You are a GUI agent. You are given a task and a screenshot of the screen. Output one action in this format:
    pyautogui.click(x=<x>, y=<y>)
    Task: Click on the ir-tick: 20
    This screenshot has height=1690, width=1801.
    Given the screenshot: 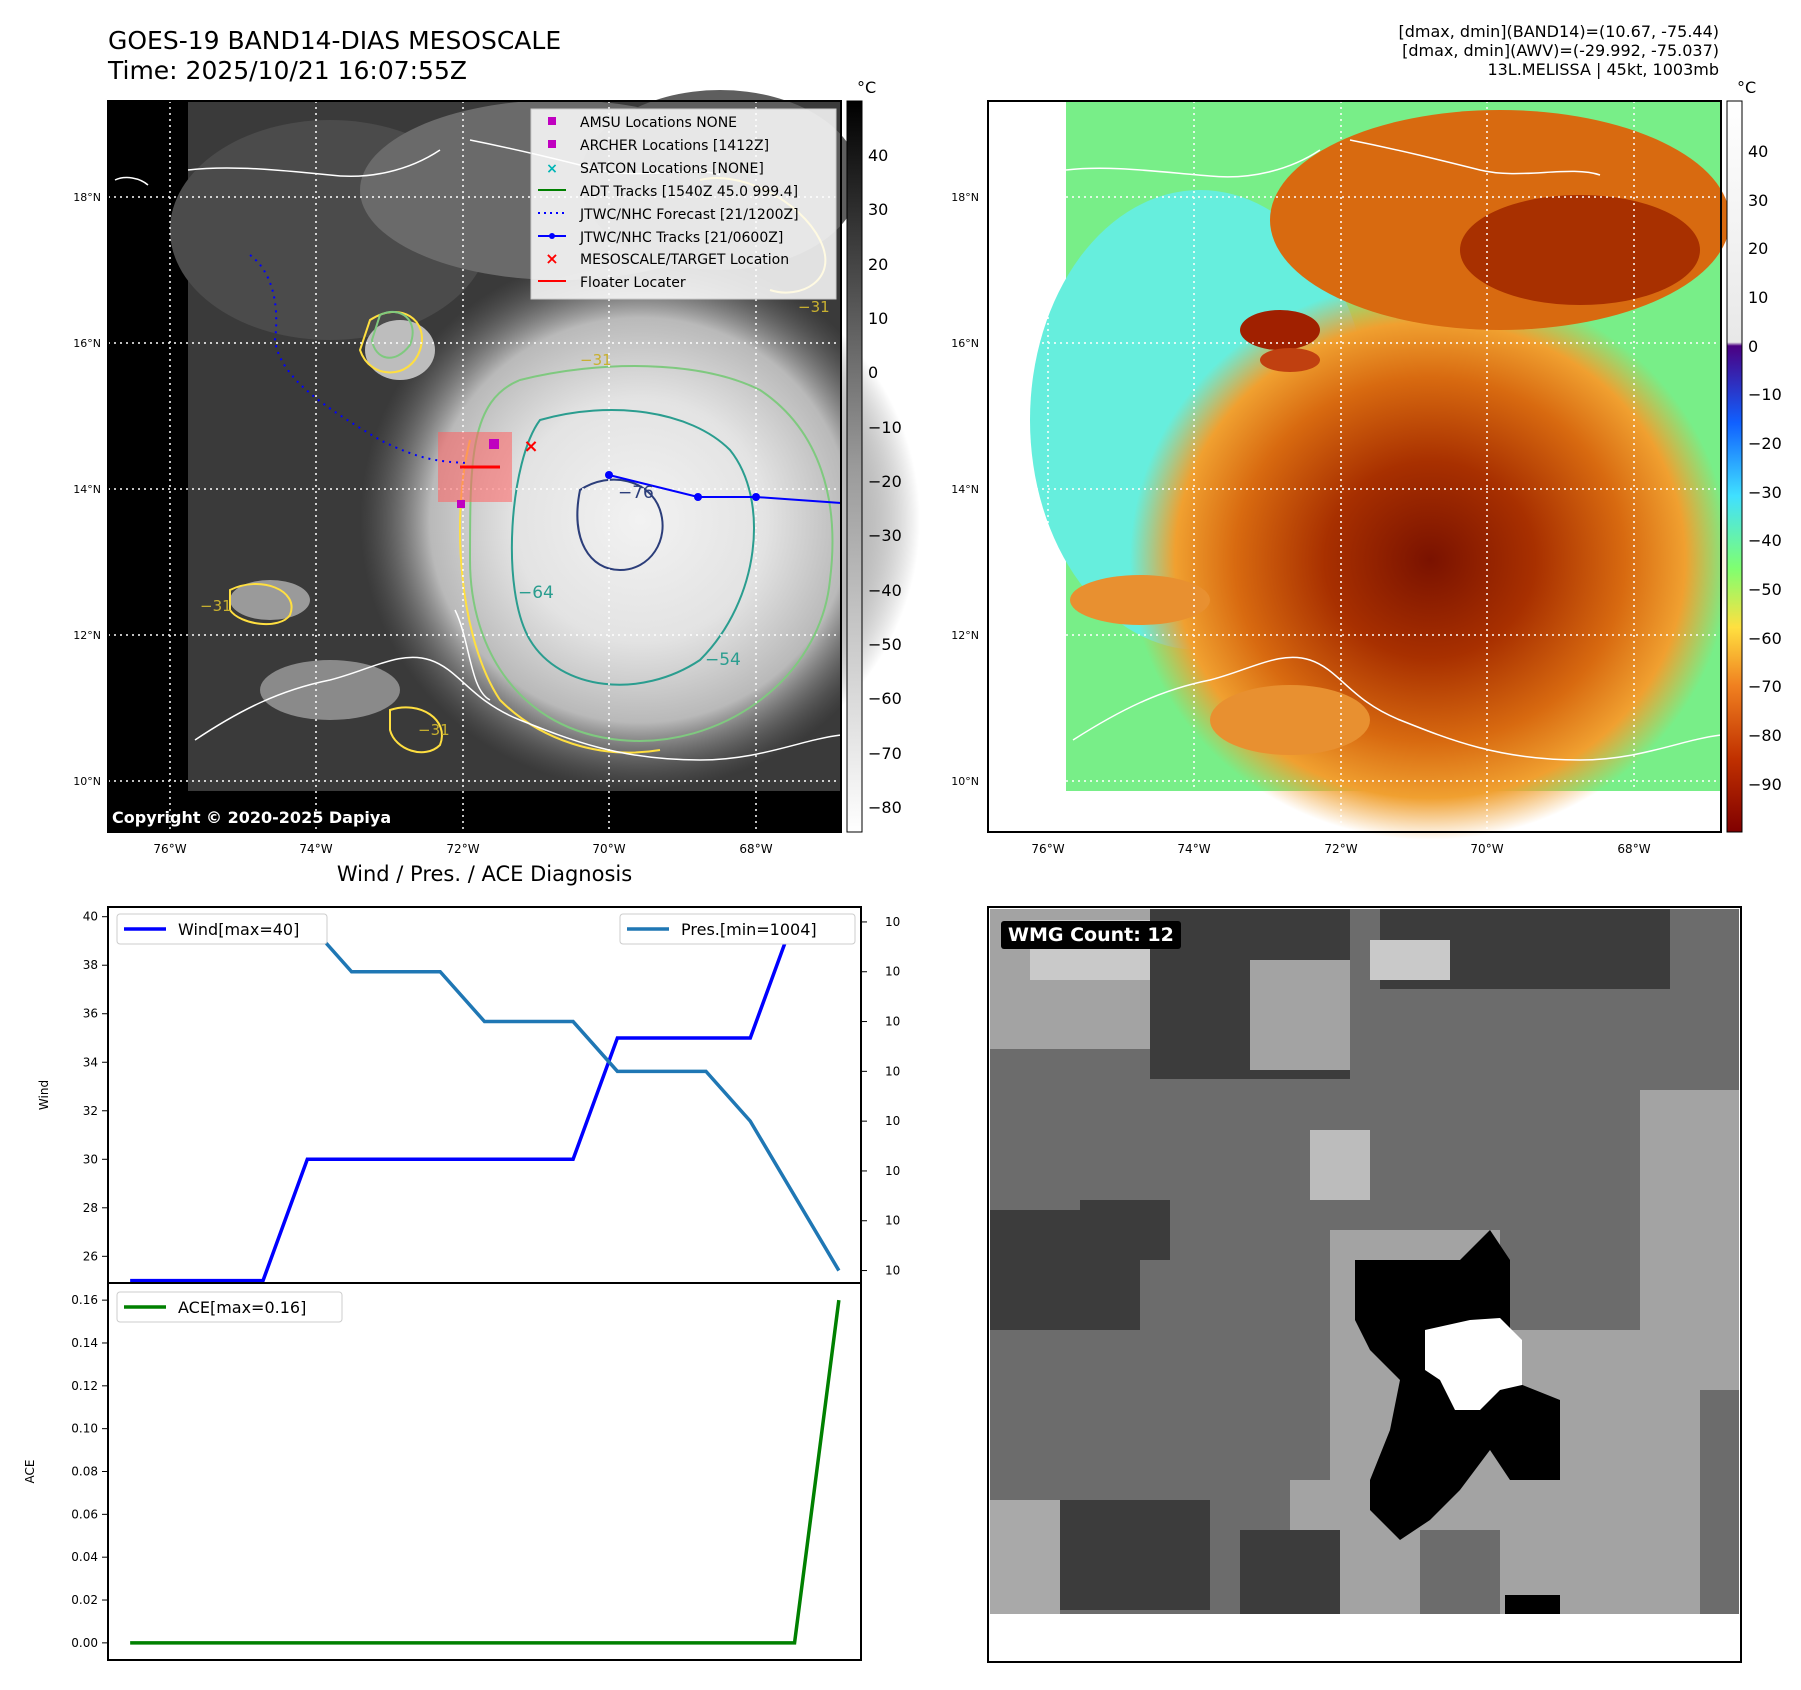 What is the action you would take?
    pyautogui.click(x=878, y=264)
    